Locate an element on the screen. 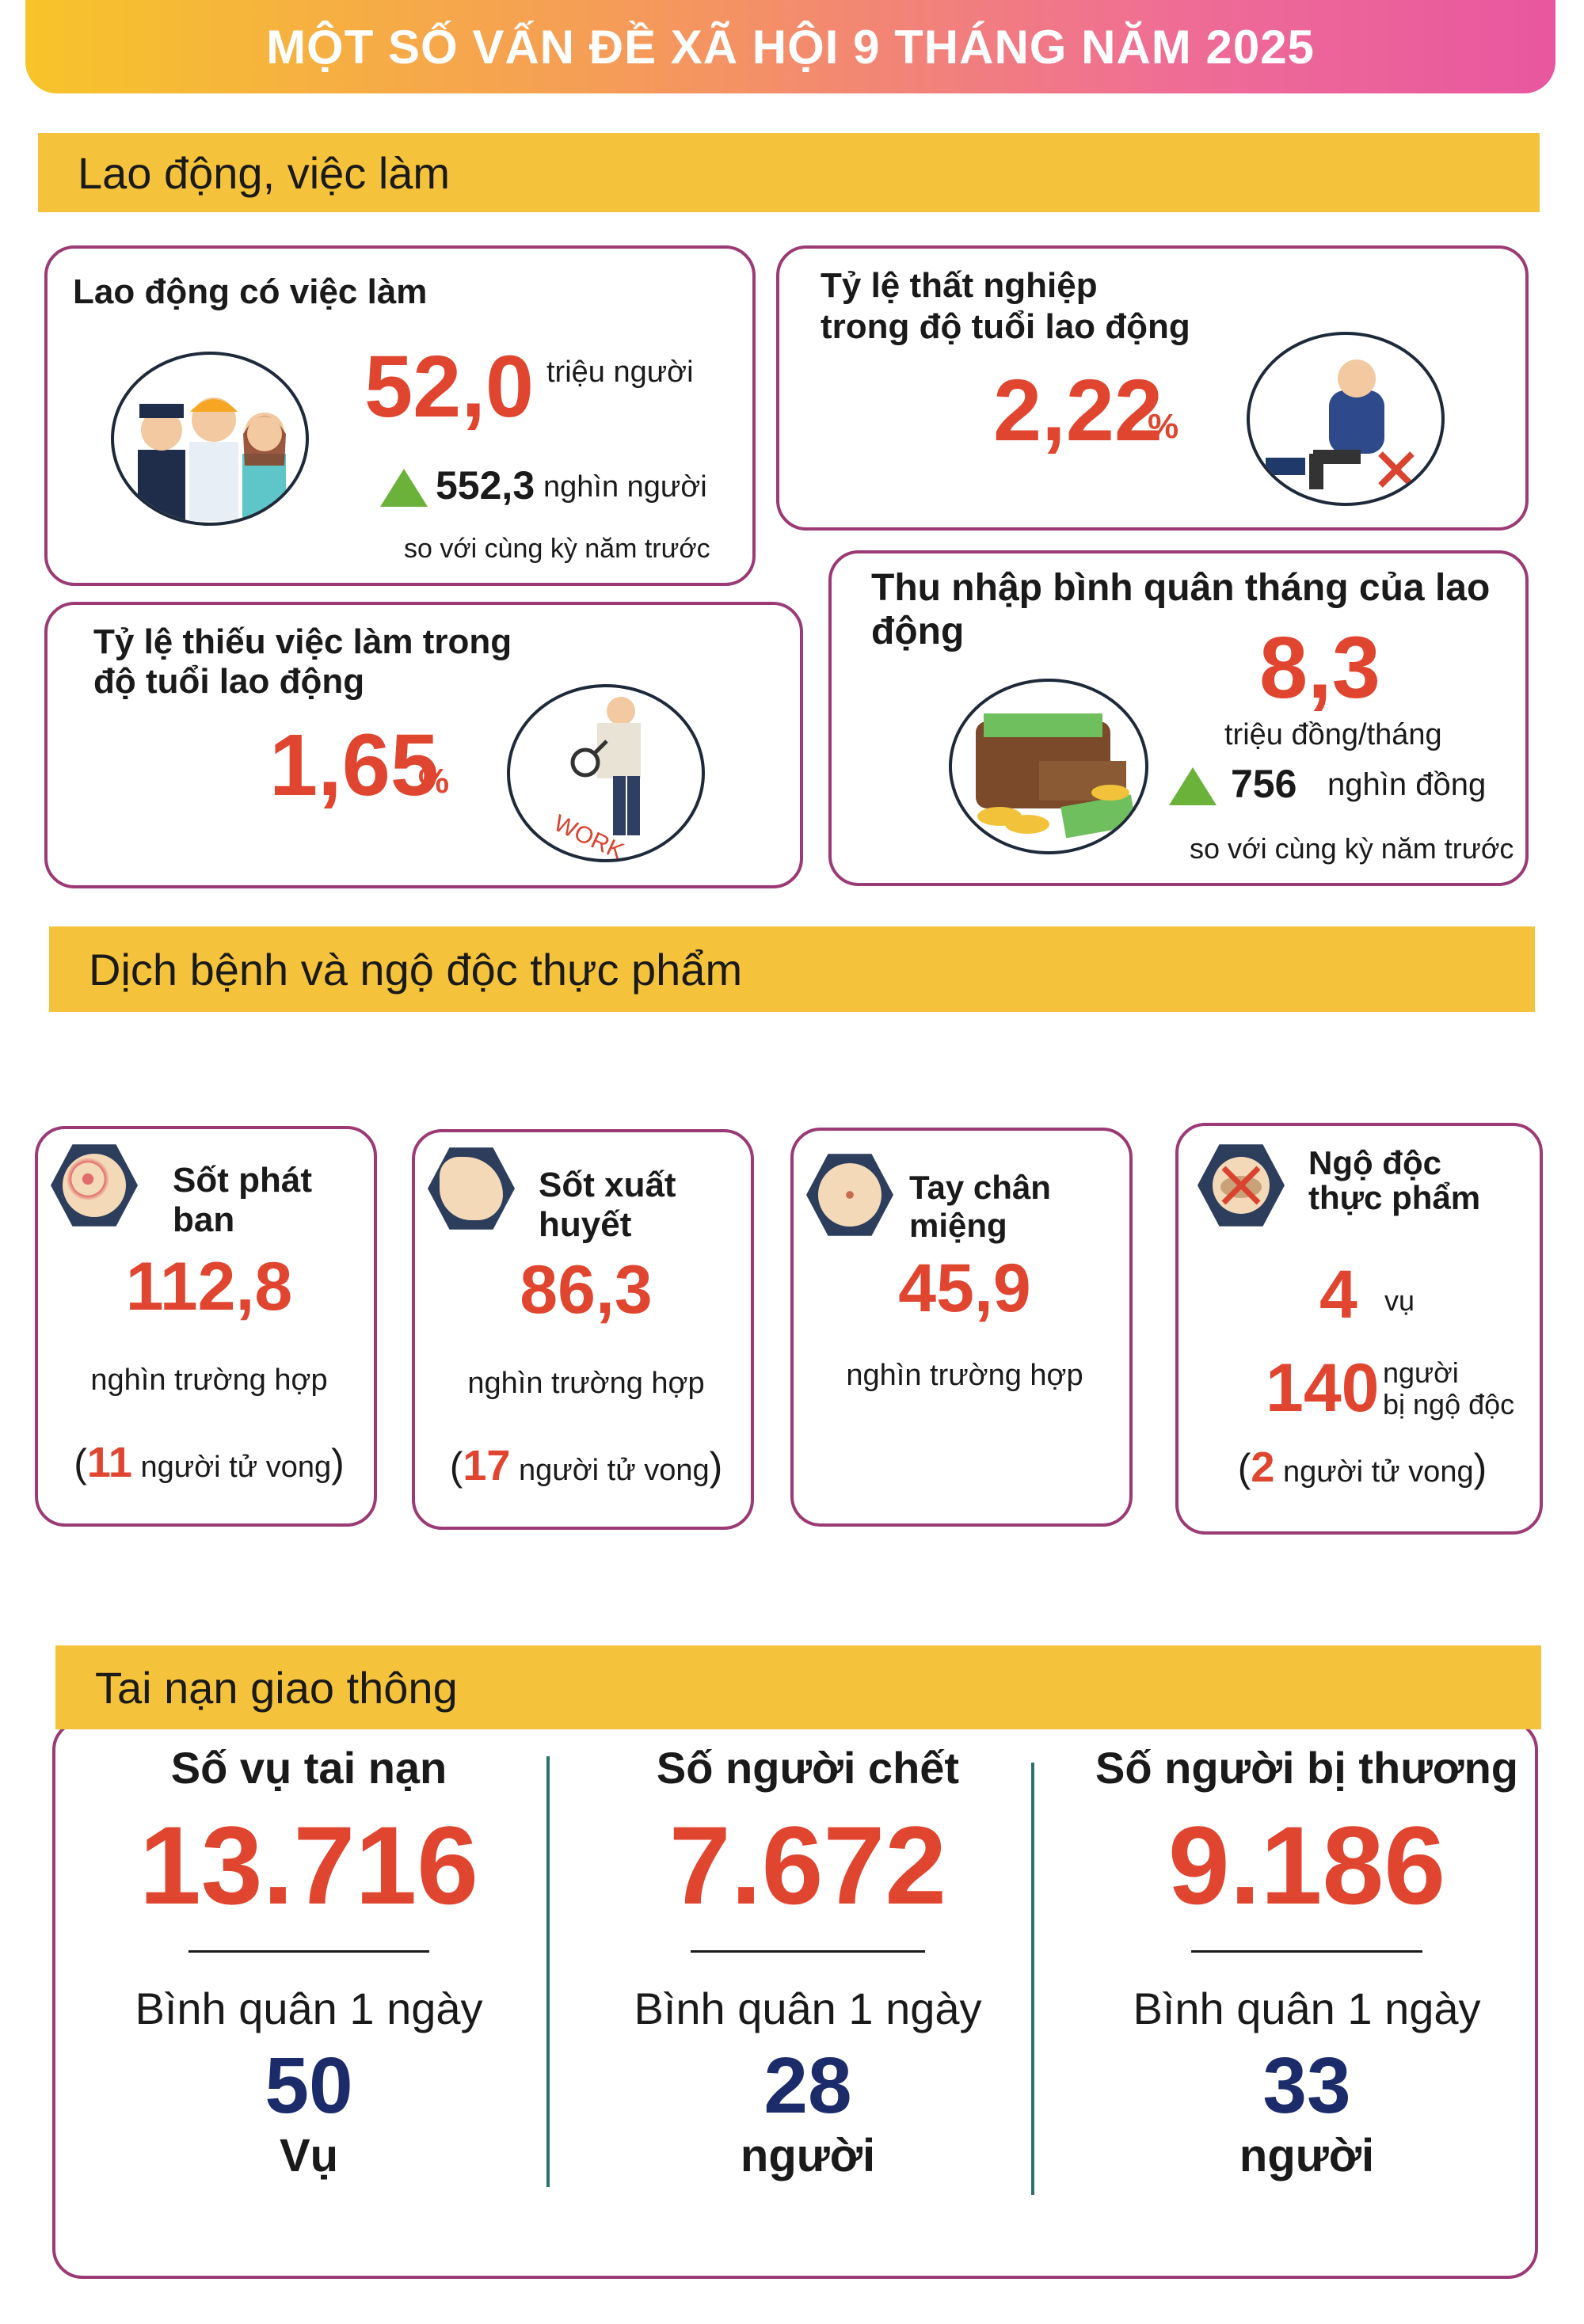 The image size is (1584, 2324). hand-foot-mouth-icon is located at coordinates (849, 1195).